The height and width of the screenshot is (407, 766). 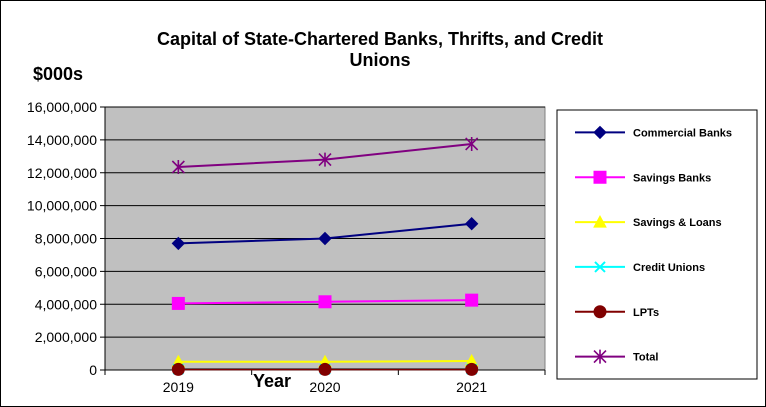 What do you see at coordinates (646, 313) in the screenshot?
I see `legend-label: LPTs` at bounding box center [646, 313].